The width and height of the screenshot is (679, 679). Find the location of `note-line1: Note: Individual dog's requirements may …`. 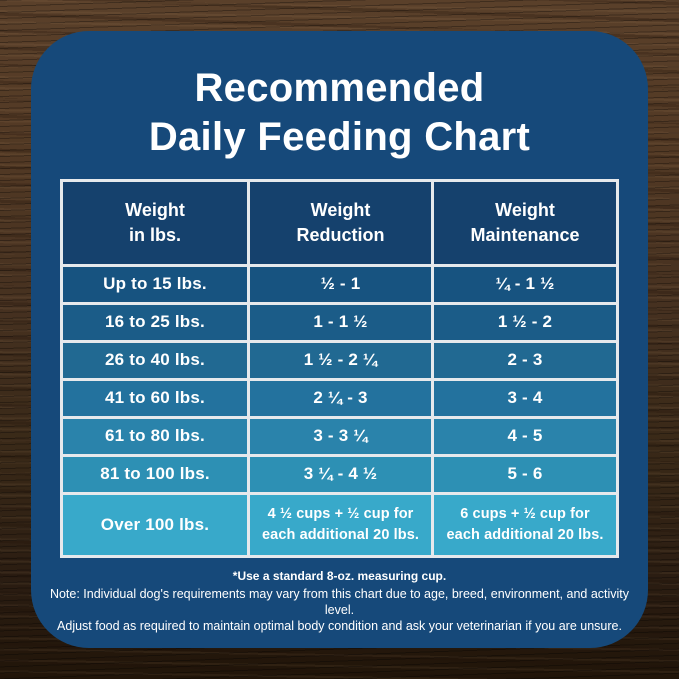

note-line1: Note: Individual dog's requirements may … is located at coordinates (339, 601).